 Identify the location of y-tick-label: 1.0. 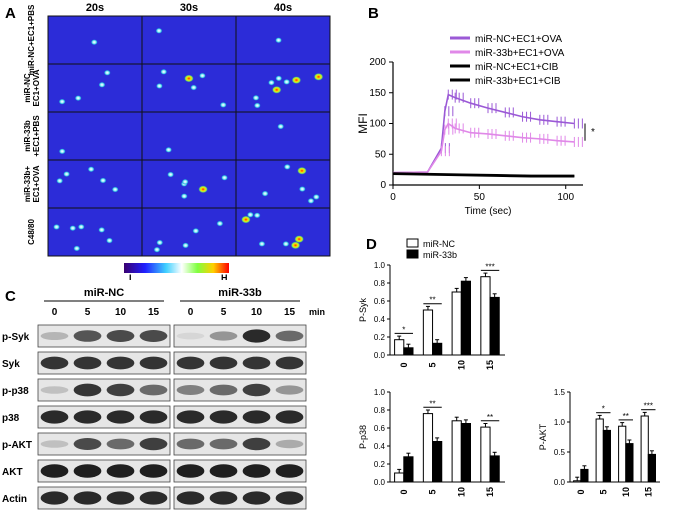
(560, 422).